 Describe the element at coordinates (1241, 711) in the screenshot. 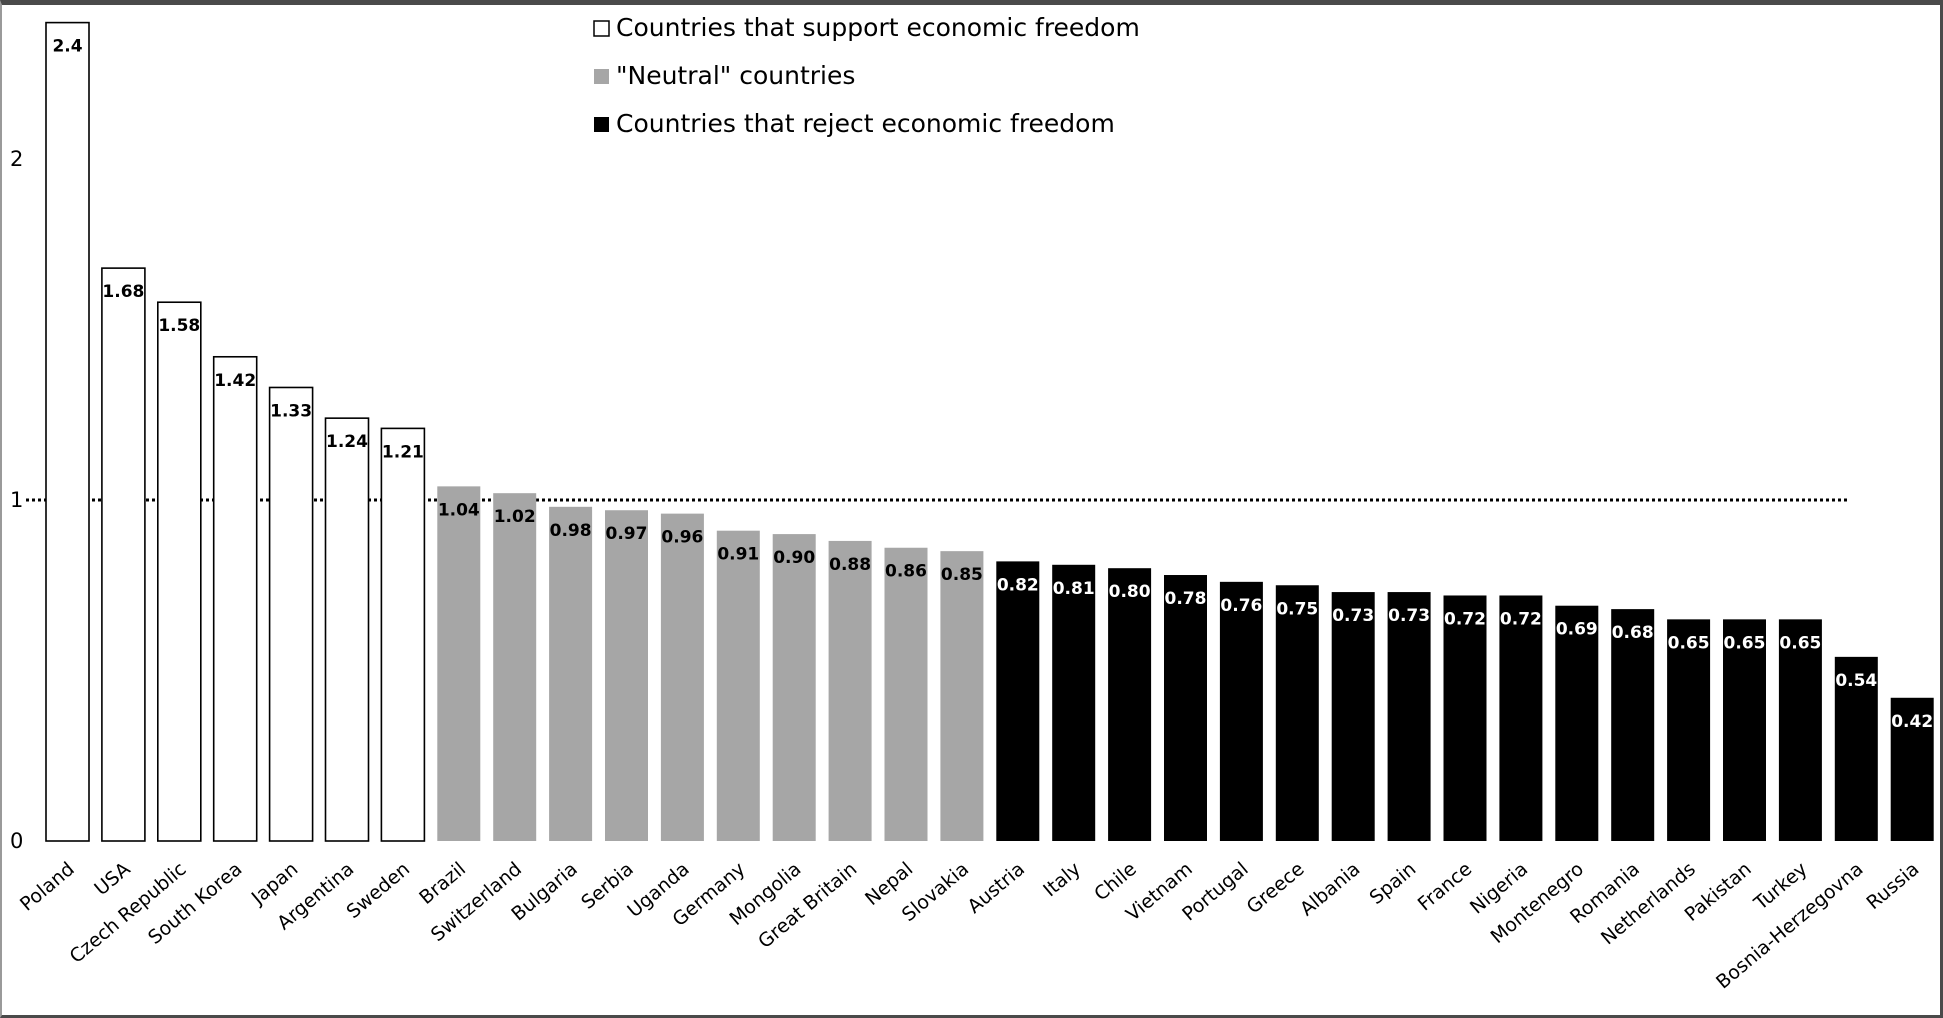

I see `bar-portugal` at that location.